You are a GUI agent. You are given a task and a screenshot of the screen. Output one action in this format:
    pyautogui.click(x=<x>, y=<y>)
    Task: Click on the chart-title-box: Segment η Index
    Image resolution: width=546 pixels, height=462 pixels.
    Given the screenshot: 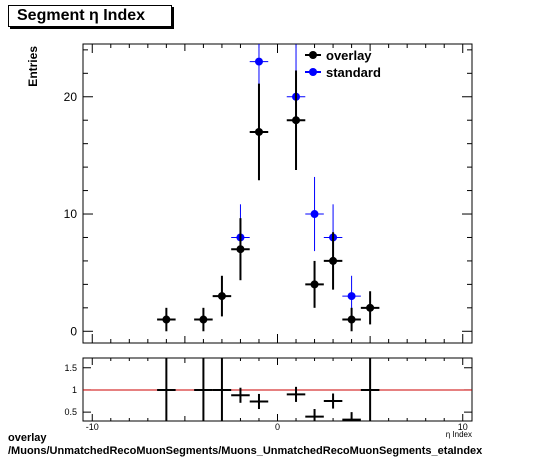 What is the action you would take?
    pyautogui.click(x=90, y=16)
    